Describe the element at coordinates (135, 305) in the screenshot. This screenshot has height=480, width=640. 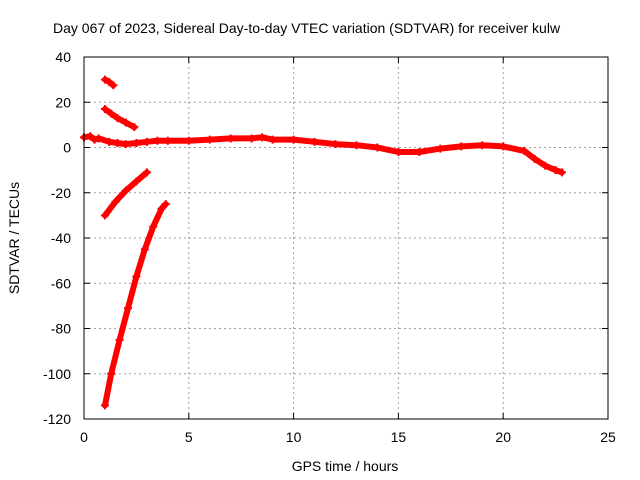
I see `series-arc-low` at that location.